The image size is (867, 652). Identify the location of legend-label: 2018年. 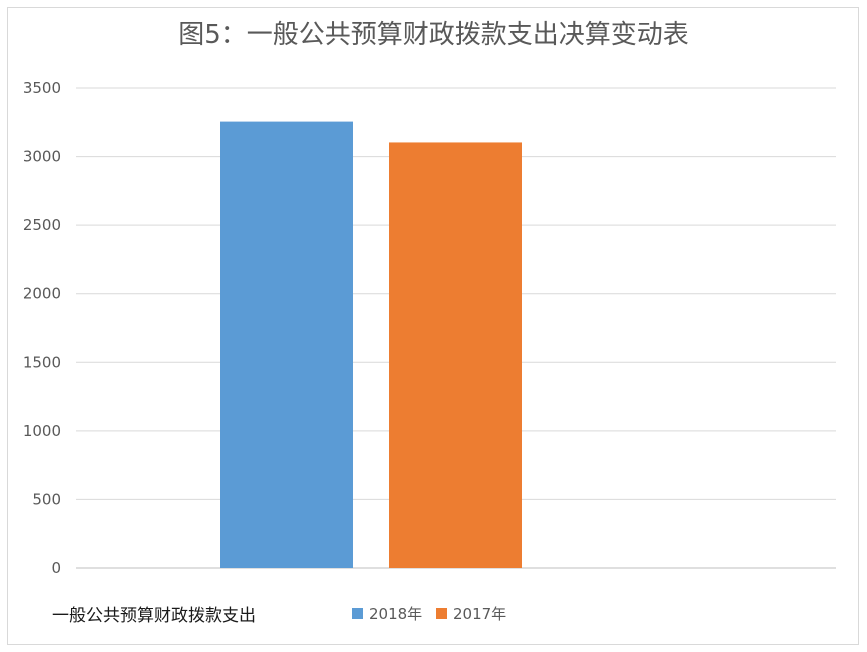
(395, 614).